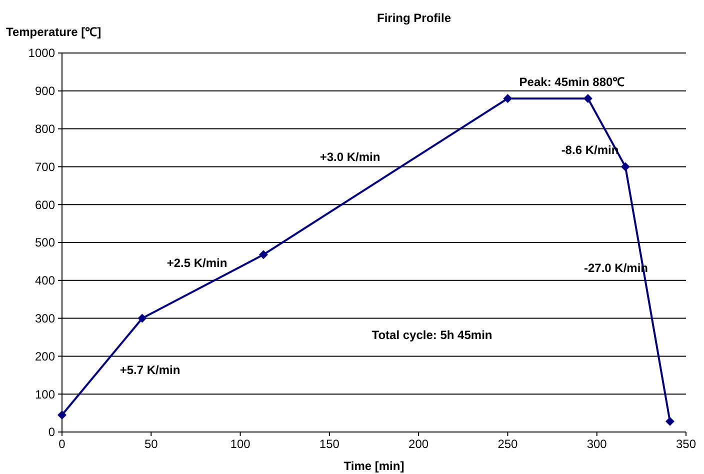 The image size is (704, 474). What do you see at coordinates (52, 432) in the screenshot?
I see `y-tick-label: 0` at bounding box center [52, 432].